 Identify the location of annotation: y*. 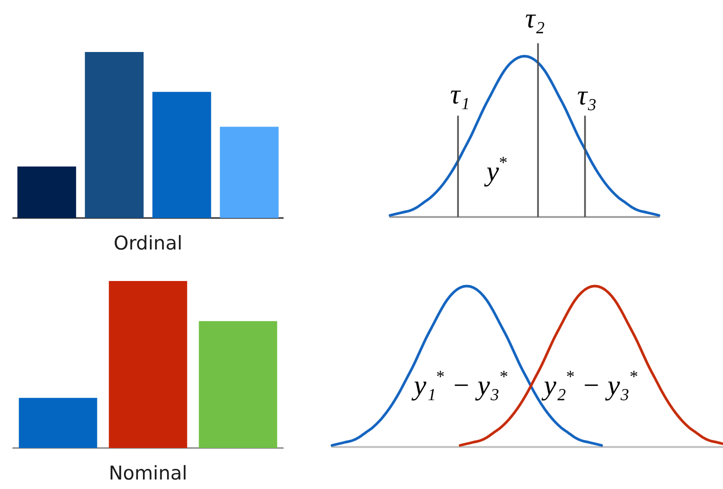
(496, 170).